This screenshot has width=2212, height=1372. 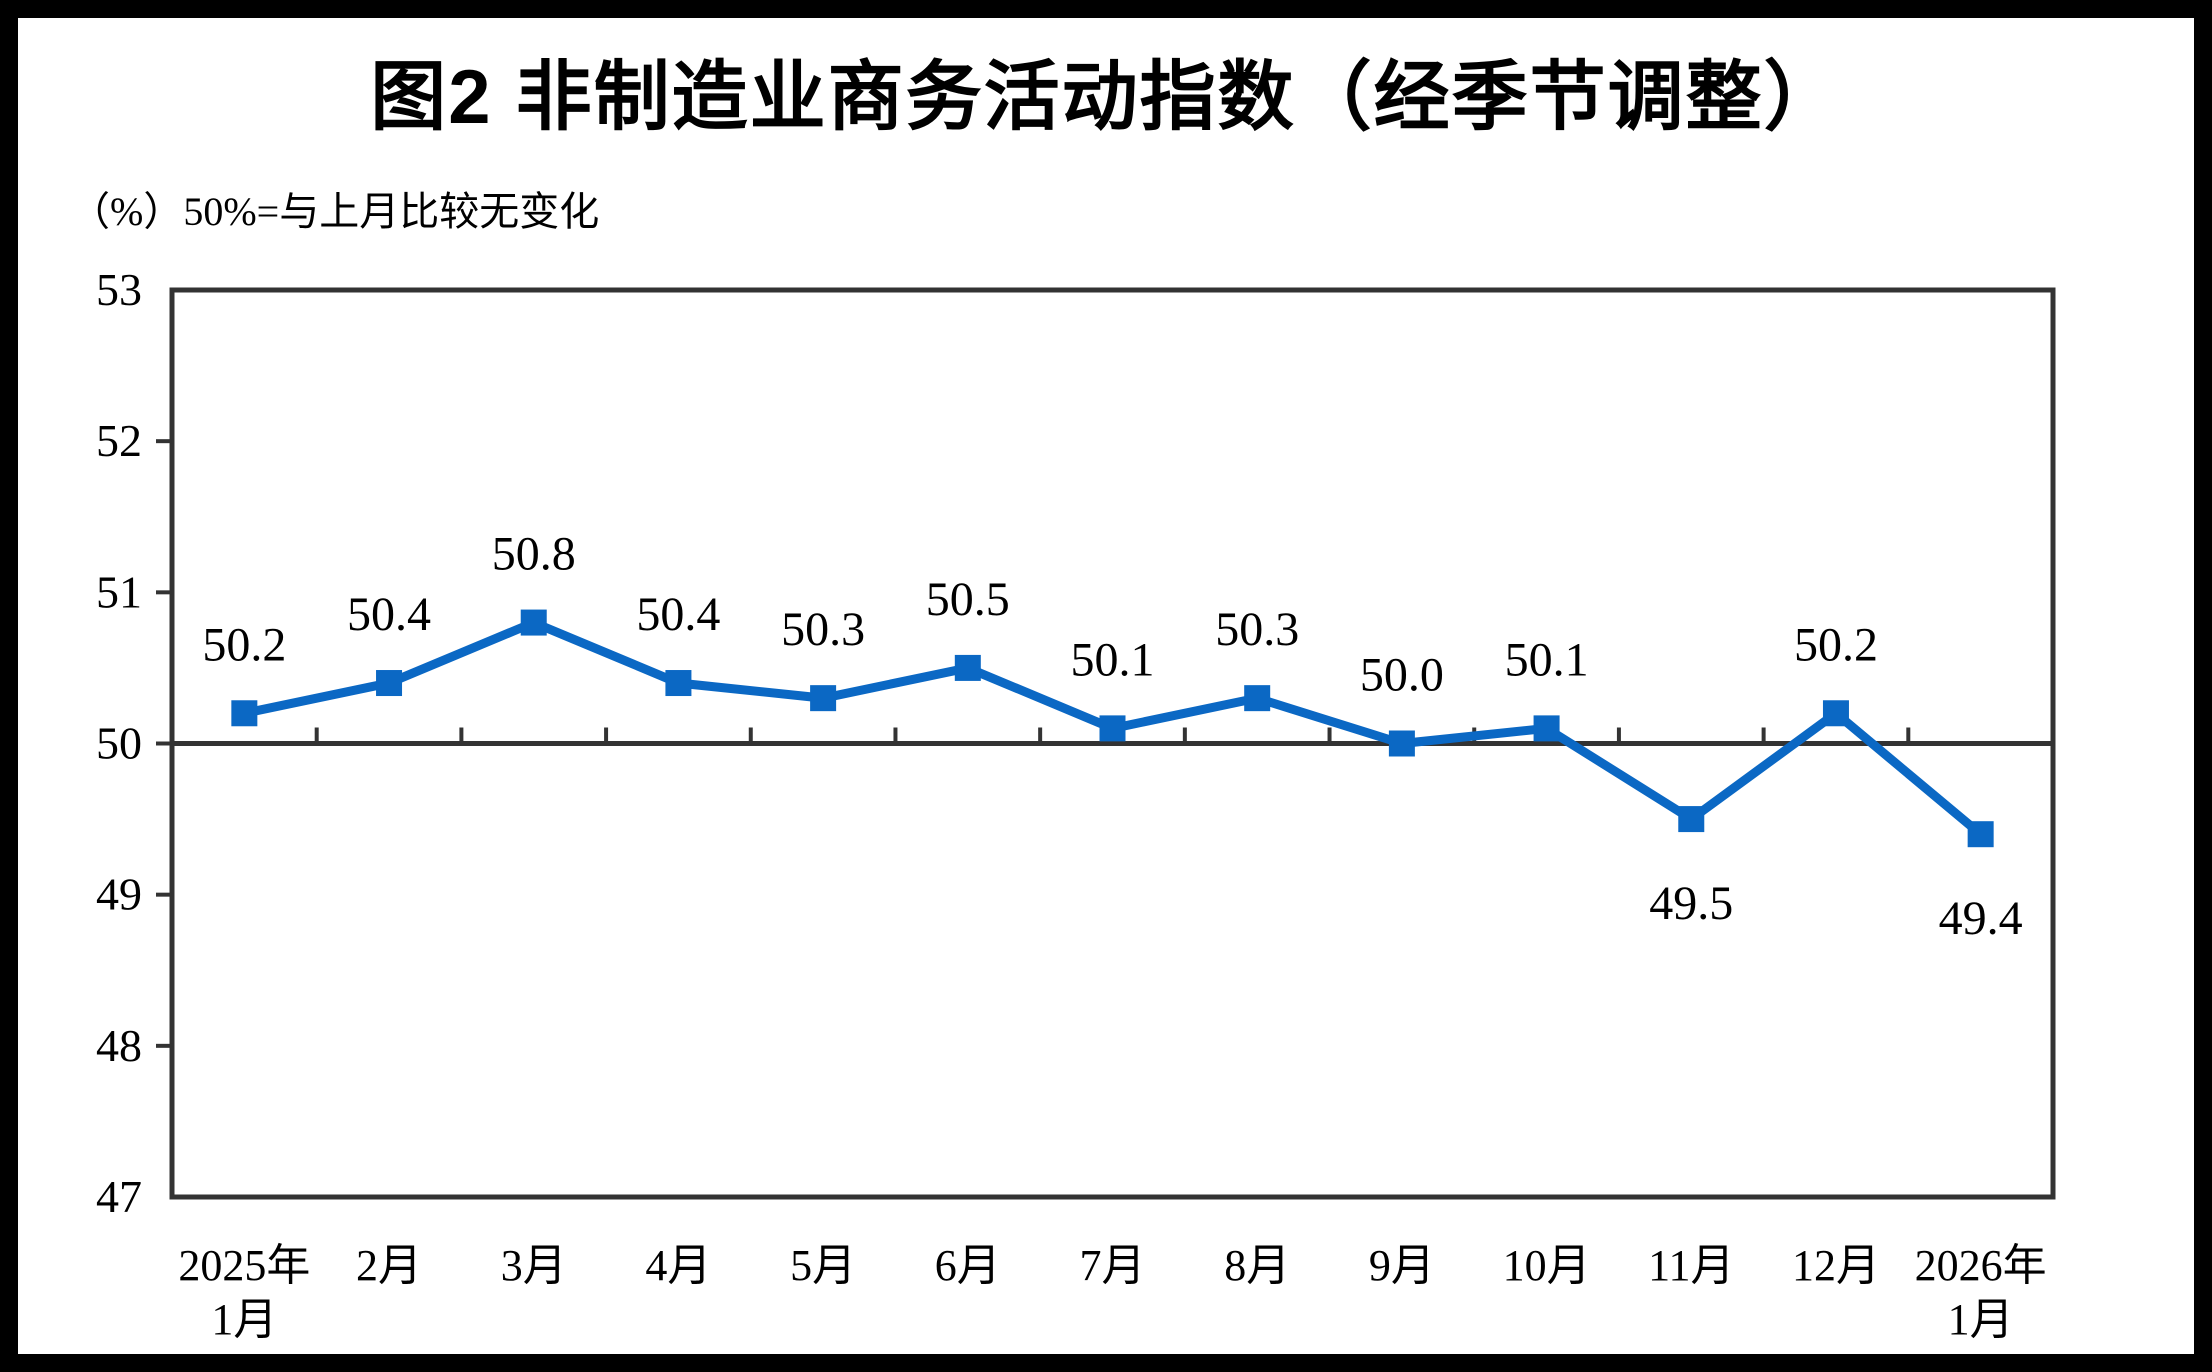 I want to click on x-axis-label: 11月, so click(x=1691, y=1265).